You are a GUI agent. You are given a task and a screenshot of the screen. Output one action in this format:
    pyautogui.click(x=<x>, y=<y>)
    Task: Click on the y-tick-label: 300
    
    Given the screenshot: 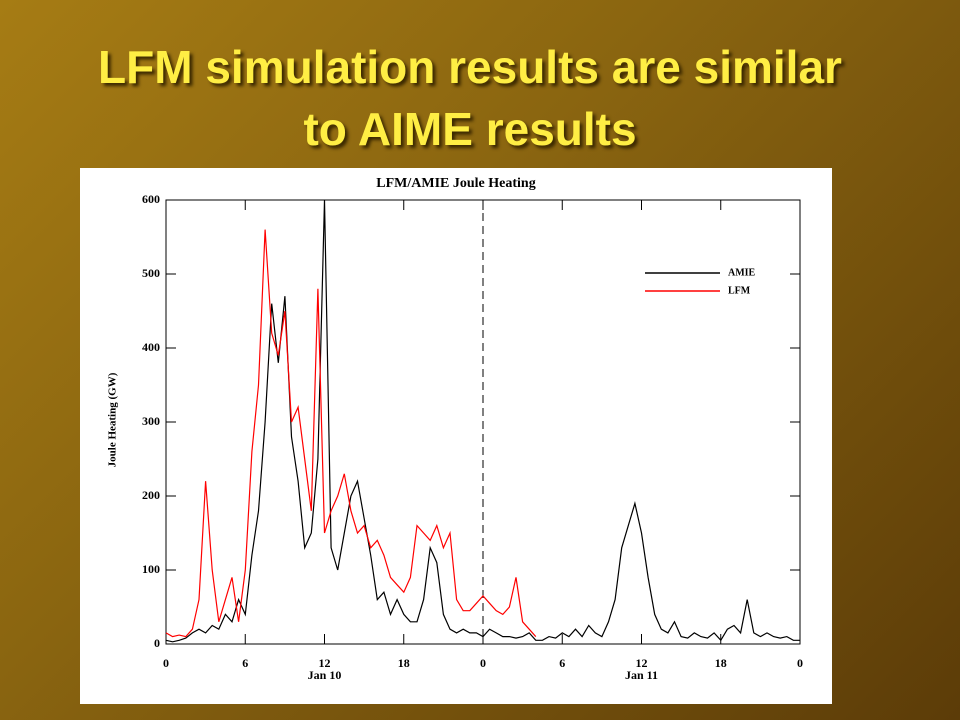 What is the action you would take?
    pyautogui.click(x=151, y=421)
    